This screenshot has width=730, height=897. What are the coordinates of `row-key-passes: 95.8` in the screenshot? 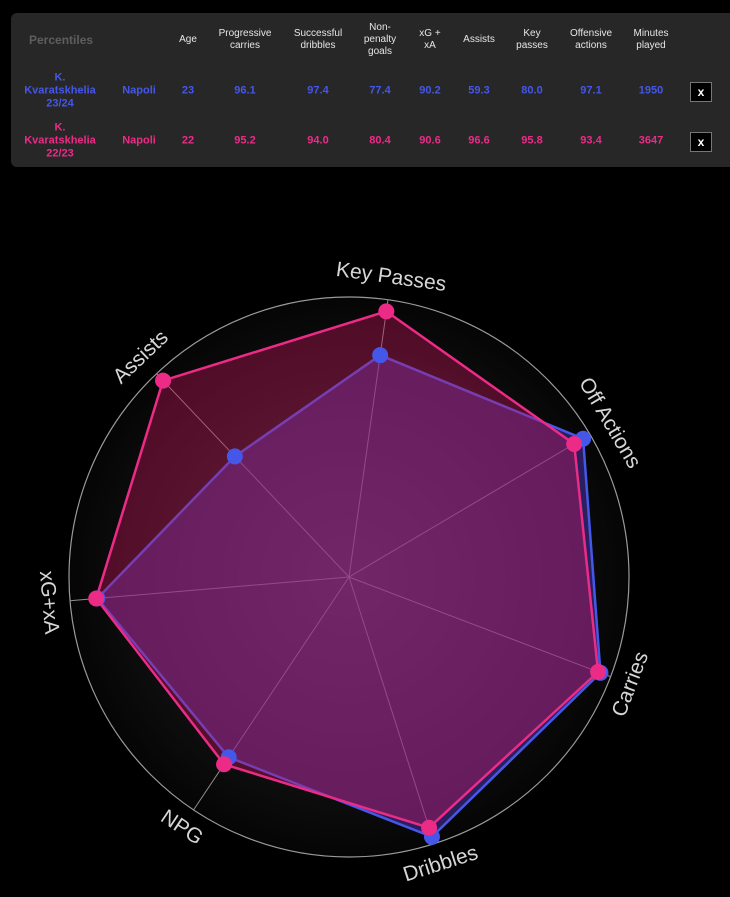 It's located at (532, 140).